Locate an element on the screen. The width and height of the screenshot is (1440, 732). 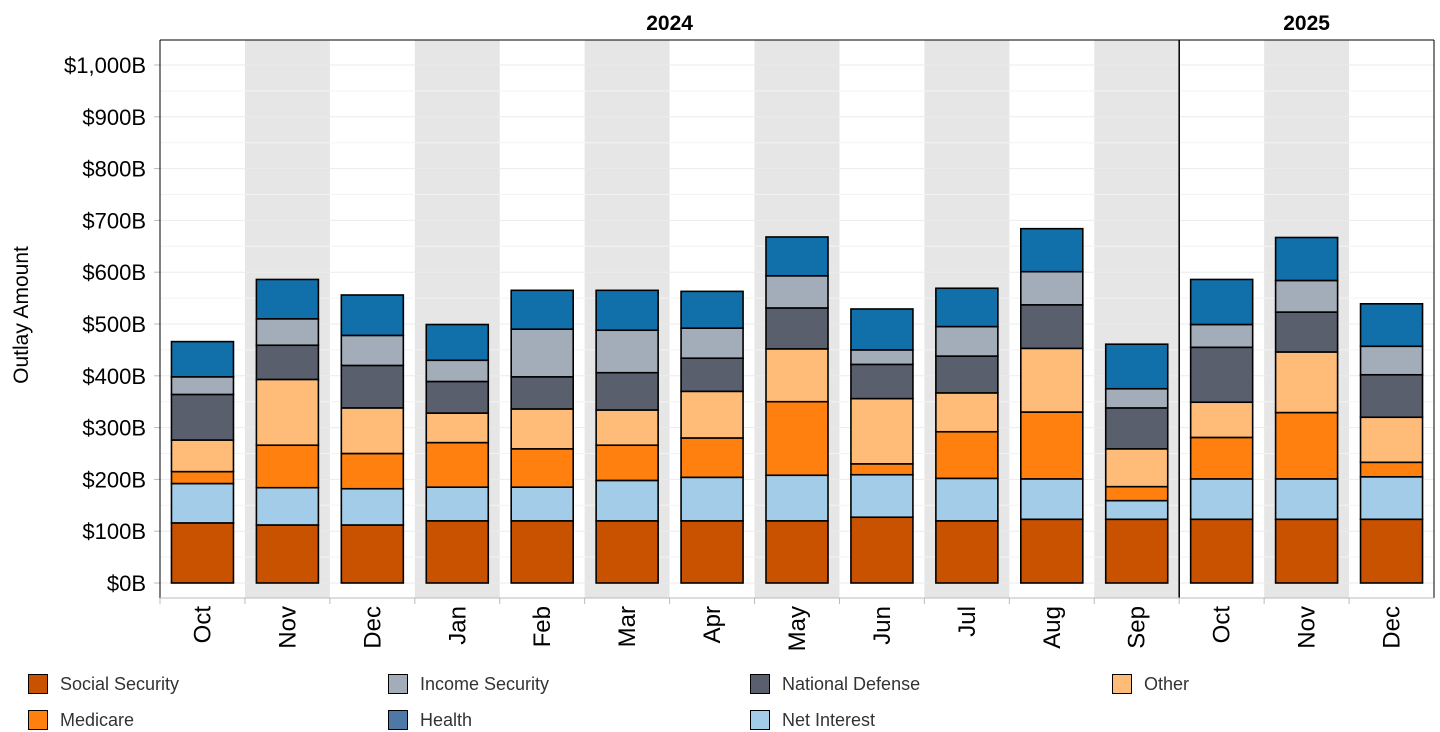
y-tick-label: $900B is located at coordinates (114, 117).